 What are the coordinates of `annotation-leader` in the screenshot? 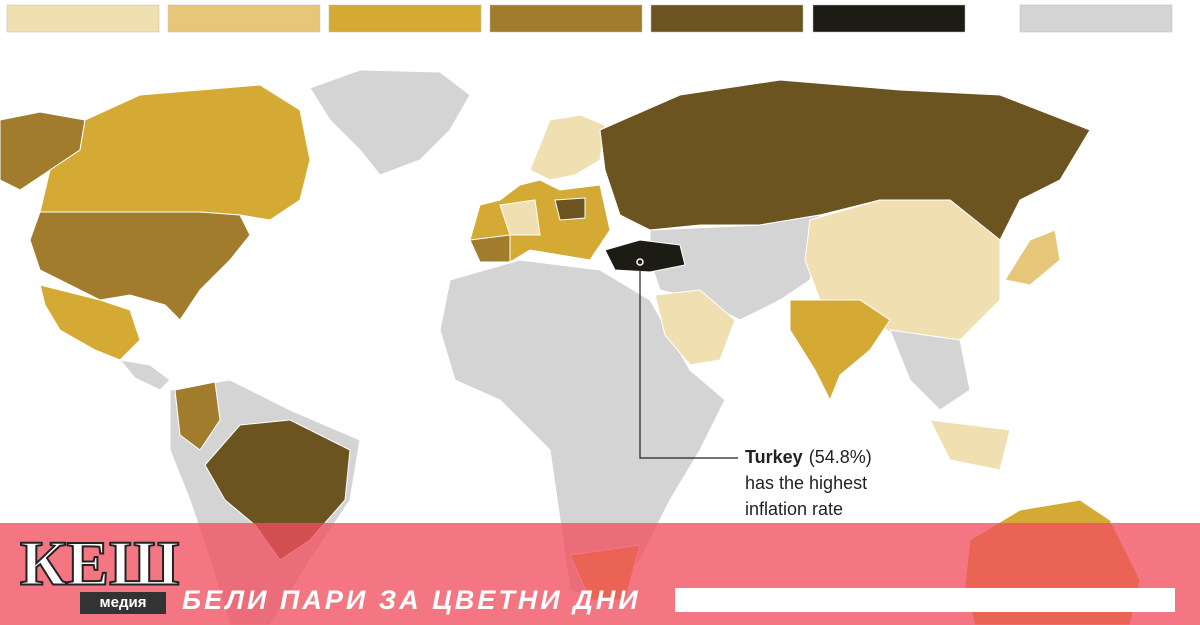 It's located at (688, 360).